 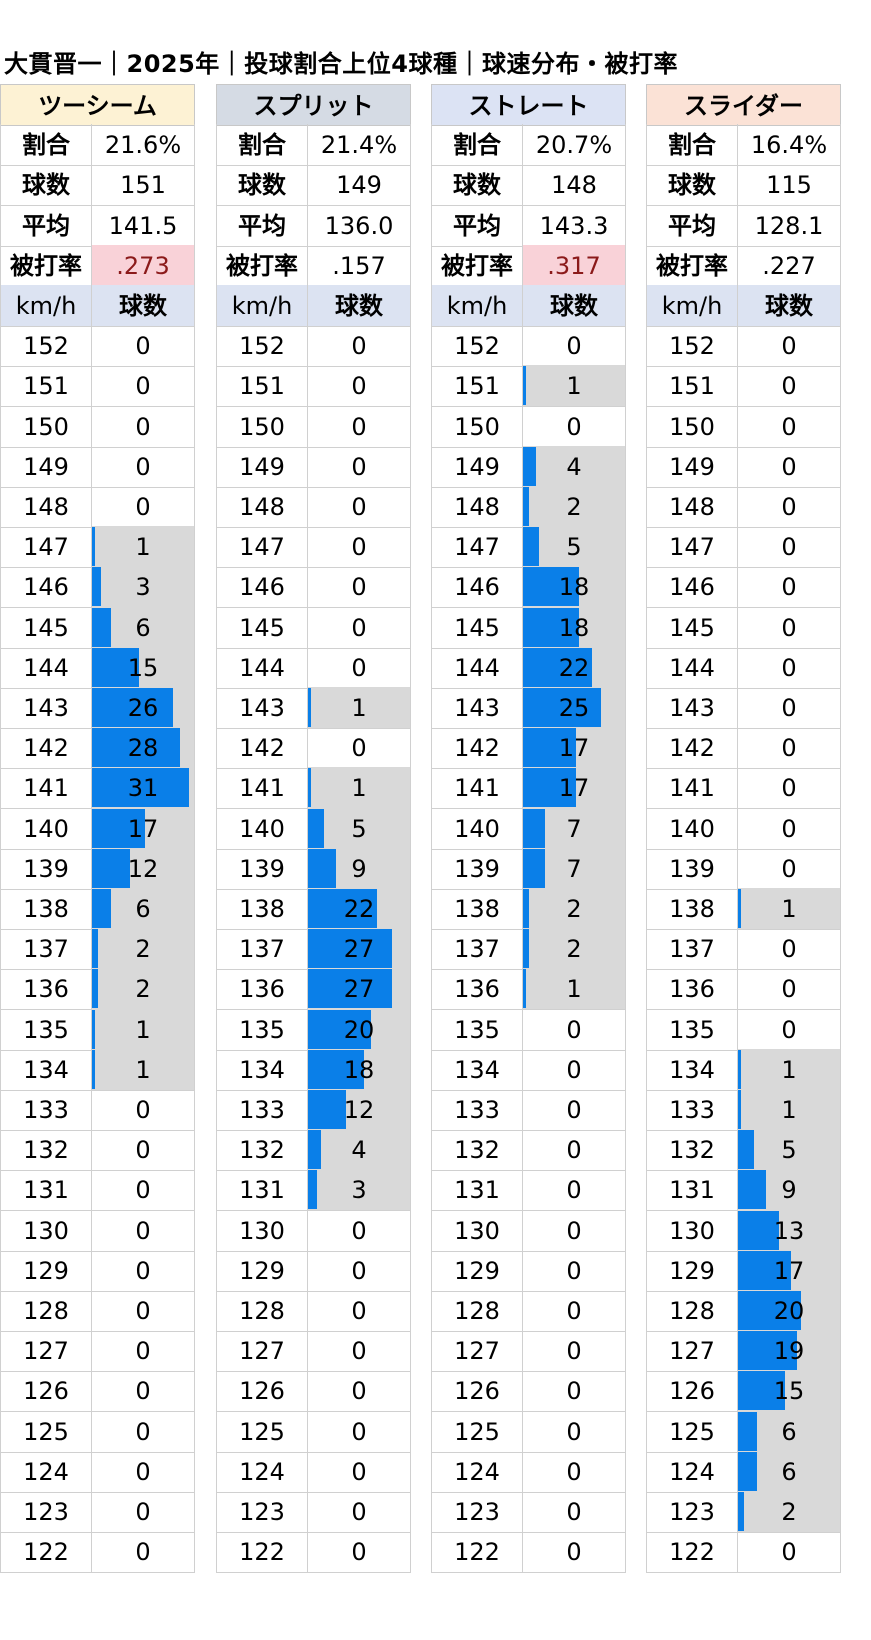 What do you see at coordinates (46, 667) in the screenshot?
I see `speed-label: 144` at bounding box center [46, 667].